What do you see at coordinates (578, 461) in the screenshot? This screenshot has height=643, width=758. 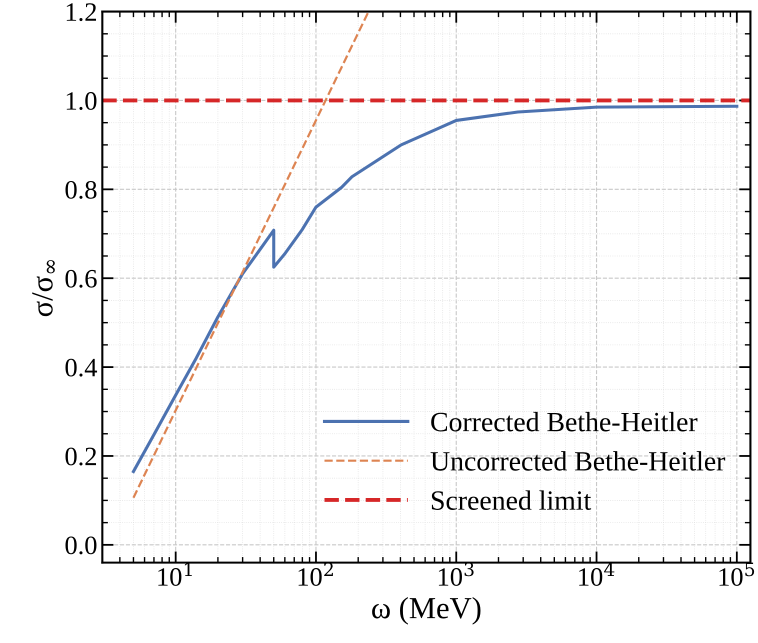 I see `legend-label: Uncorrected Bethe-Heitler` at bounding box center [578, 461].